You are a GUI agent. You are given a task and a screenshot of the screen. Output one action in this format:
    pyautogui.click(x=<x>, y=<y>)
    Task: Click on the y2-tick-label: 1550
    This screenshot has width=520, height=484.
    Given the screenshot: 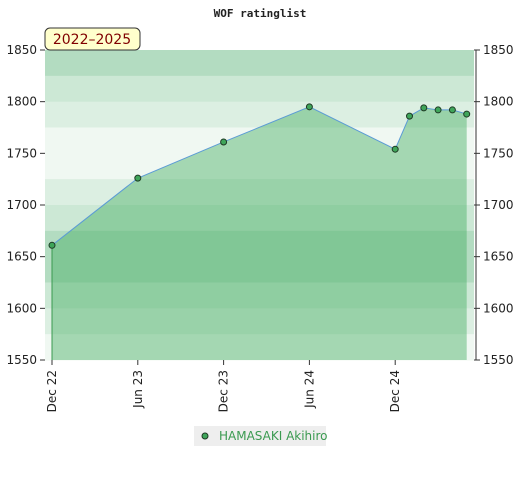 What is the action you would take?
    pyautogui.click(x=498, y=360)
    